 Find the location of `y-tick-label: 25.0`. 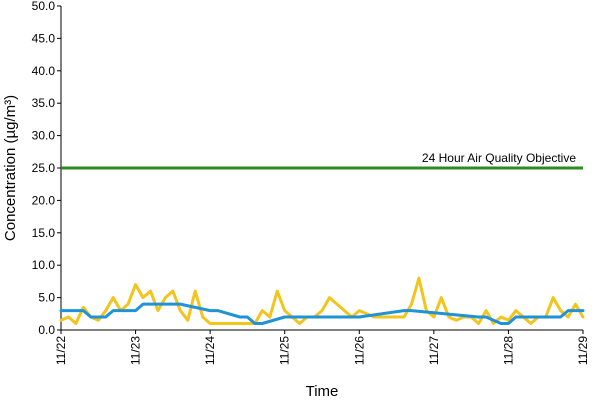

y-tick-label: 25.0 is located at coordinates (44, 168).